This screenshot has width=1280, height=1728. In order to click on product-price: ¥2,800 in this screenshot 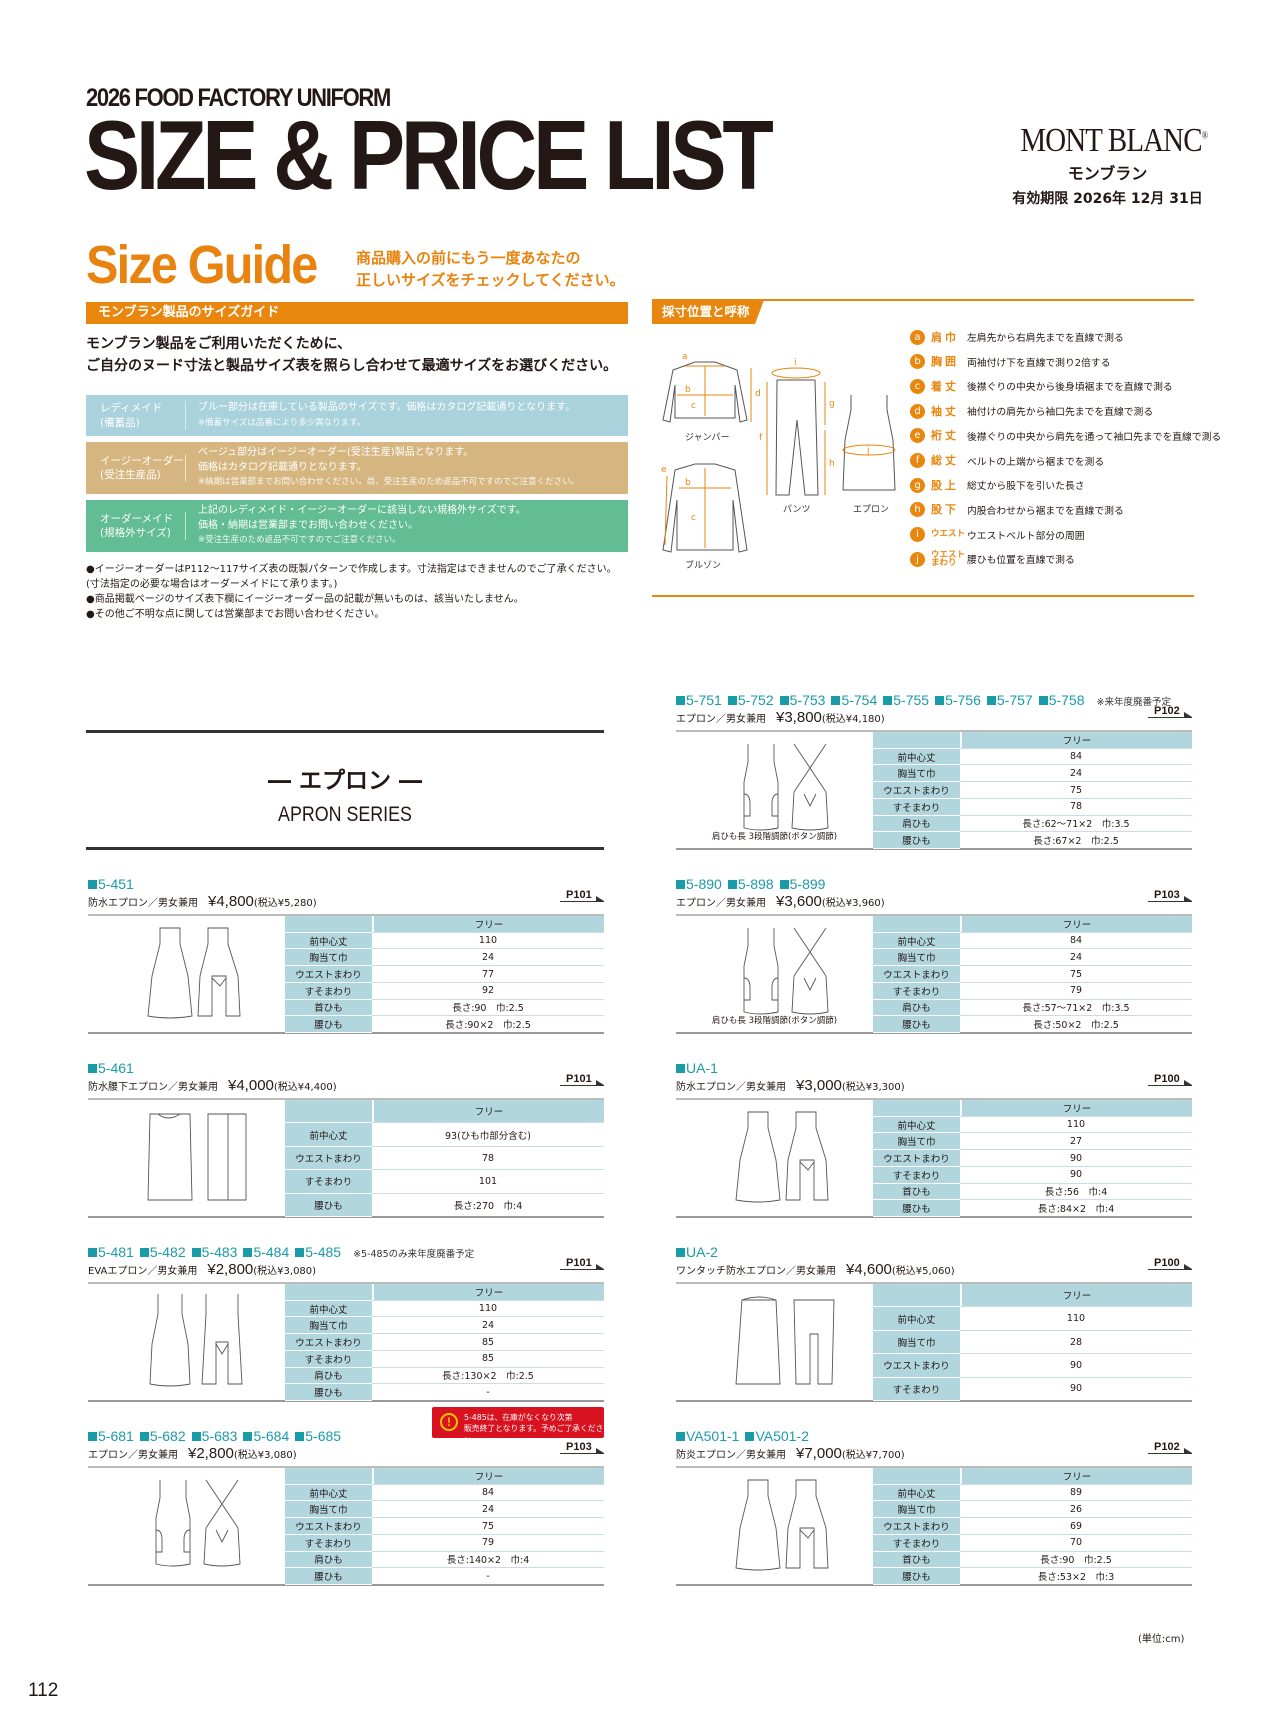, I will do `click(211, 1453)`.